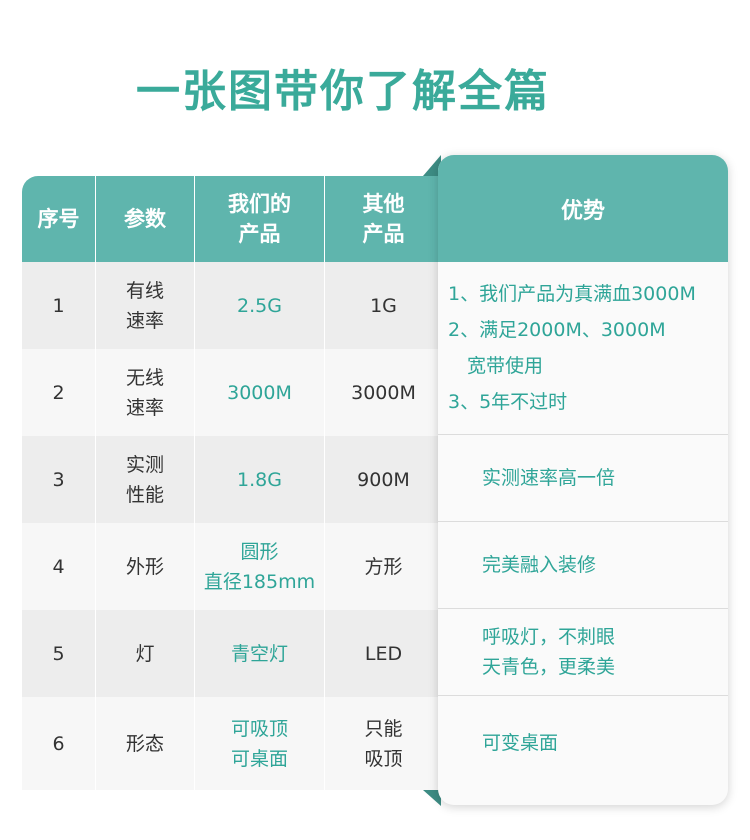 The width and height of the screenshot is (750, 840). Describe the element at coordinates (383, 305) in the screenshot. I see `cell-others: 1G` at that location.